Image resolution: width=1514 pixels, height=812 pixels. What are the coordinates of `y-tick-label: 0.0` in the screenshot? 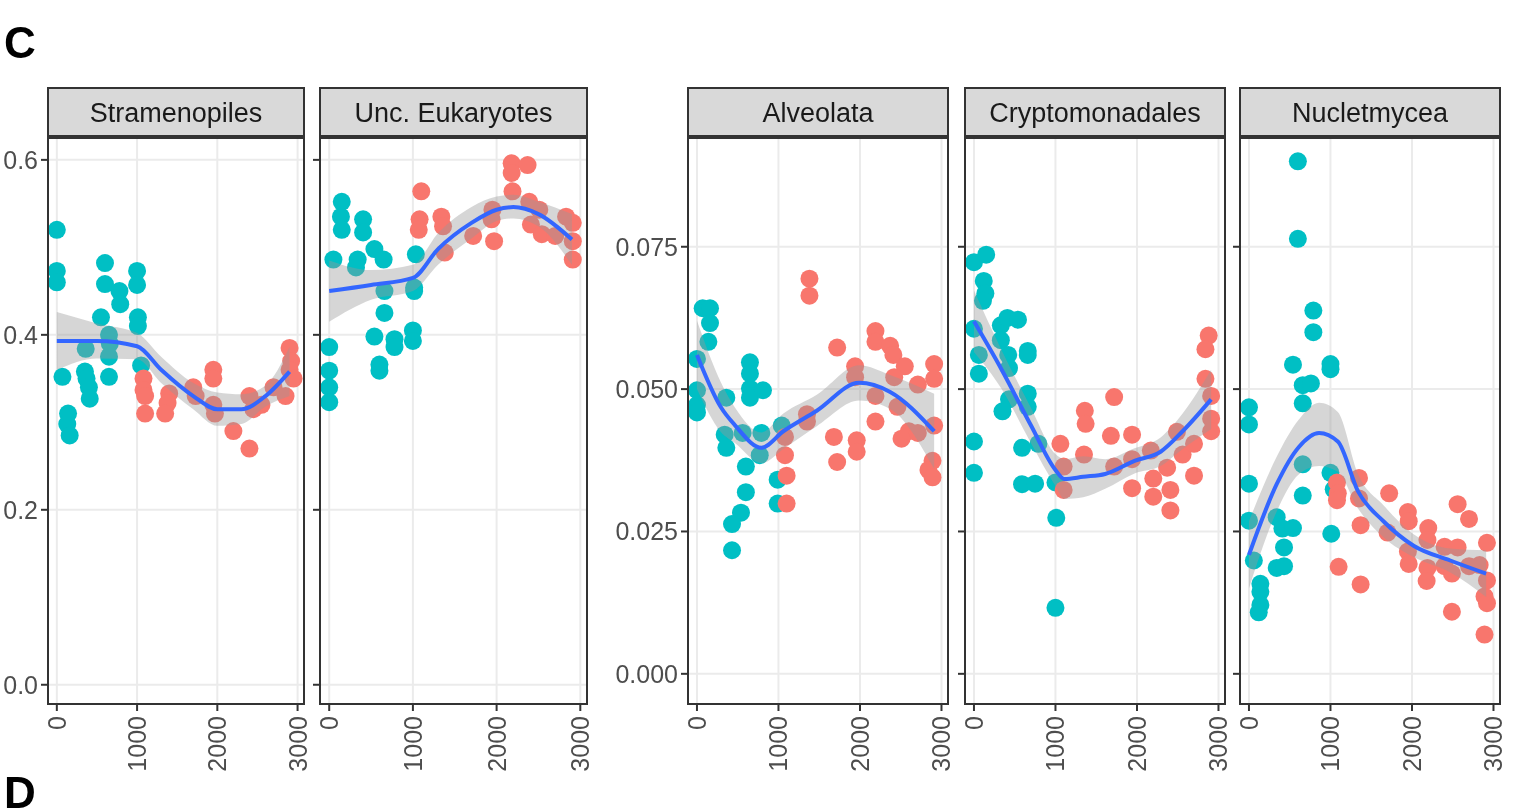 It's located at (20, 684).